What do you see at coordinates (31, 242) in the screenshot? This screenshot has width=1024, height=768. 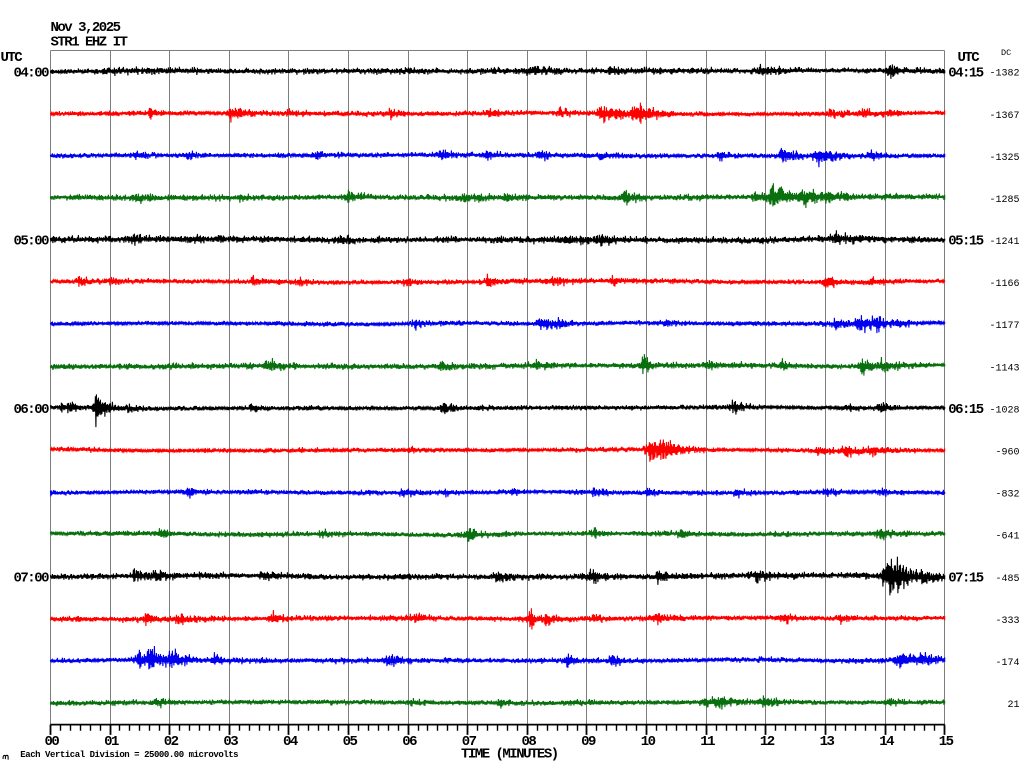 I see `svg-text: 05:00` at bounding box center [31, 242].